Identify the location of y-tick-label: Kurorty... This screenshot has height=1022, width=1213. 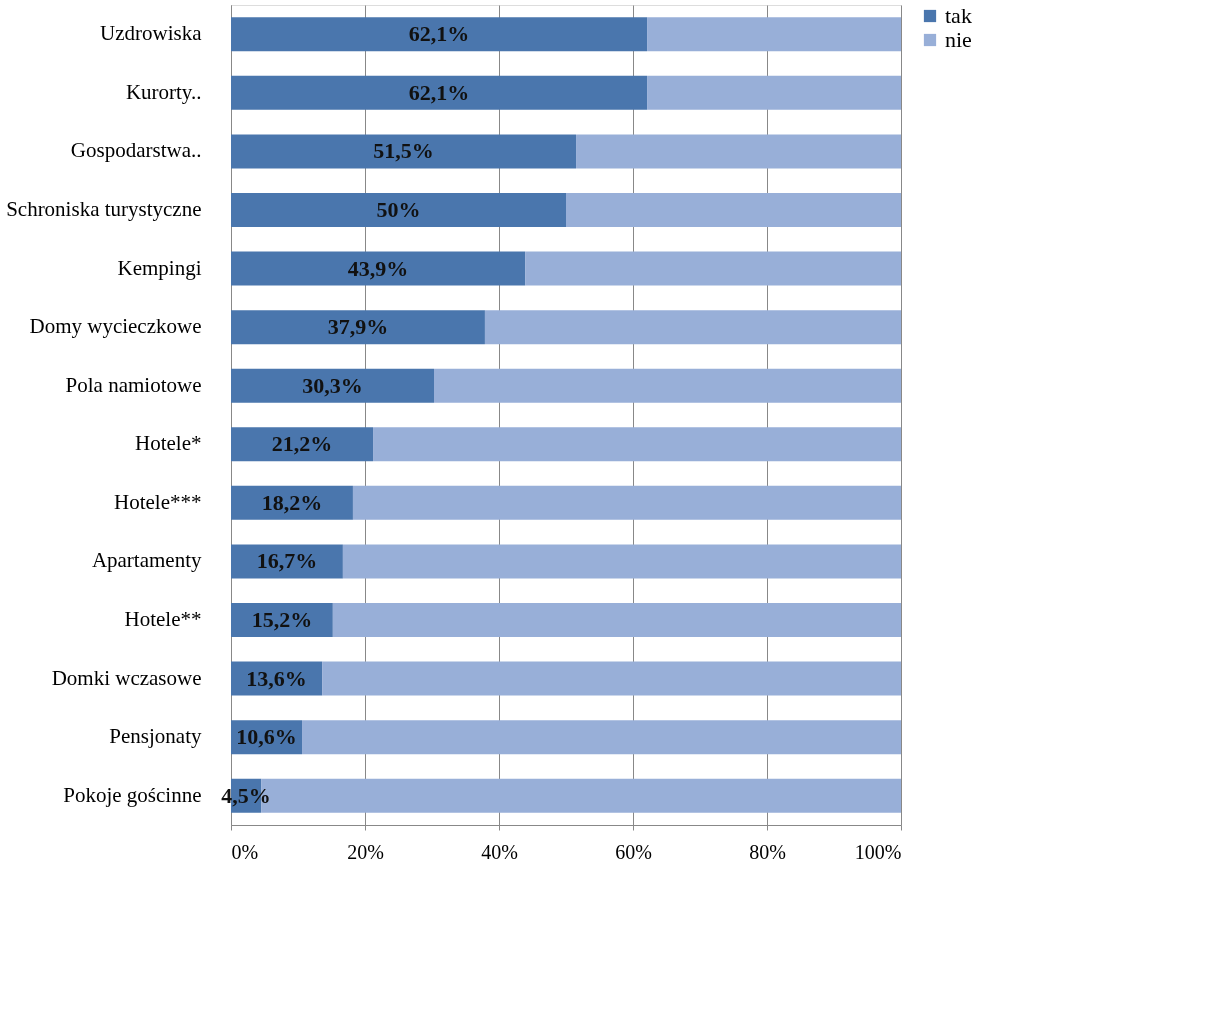
(163, 91).